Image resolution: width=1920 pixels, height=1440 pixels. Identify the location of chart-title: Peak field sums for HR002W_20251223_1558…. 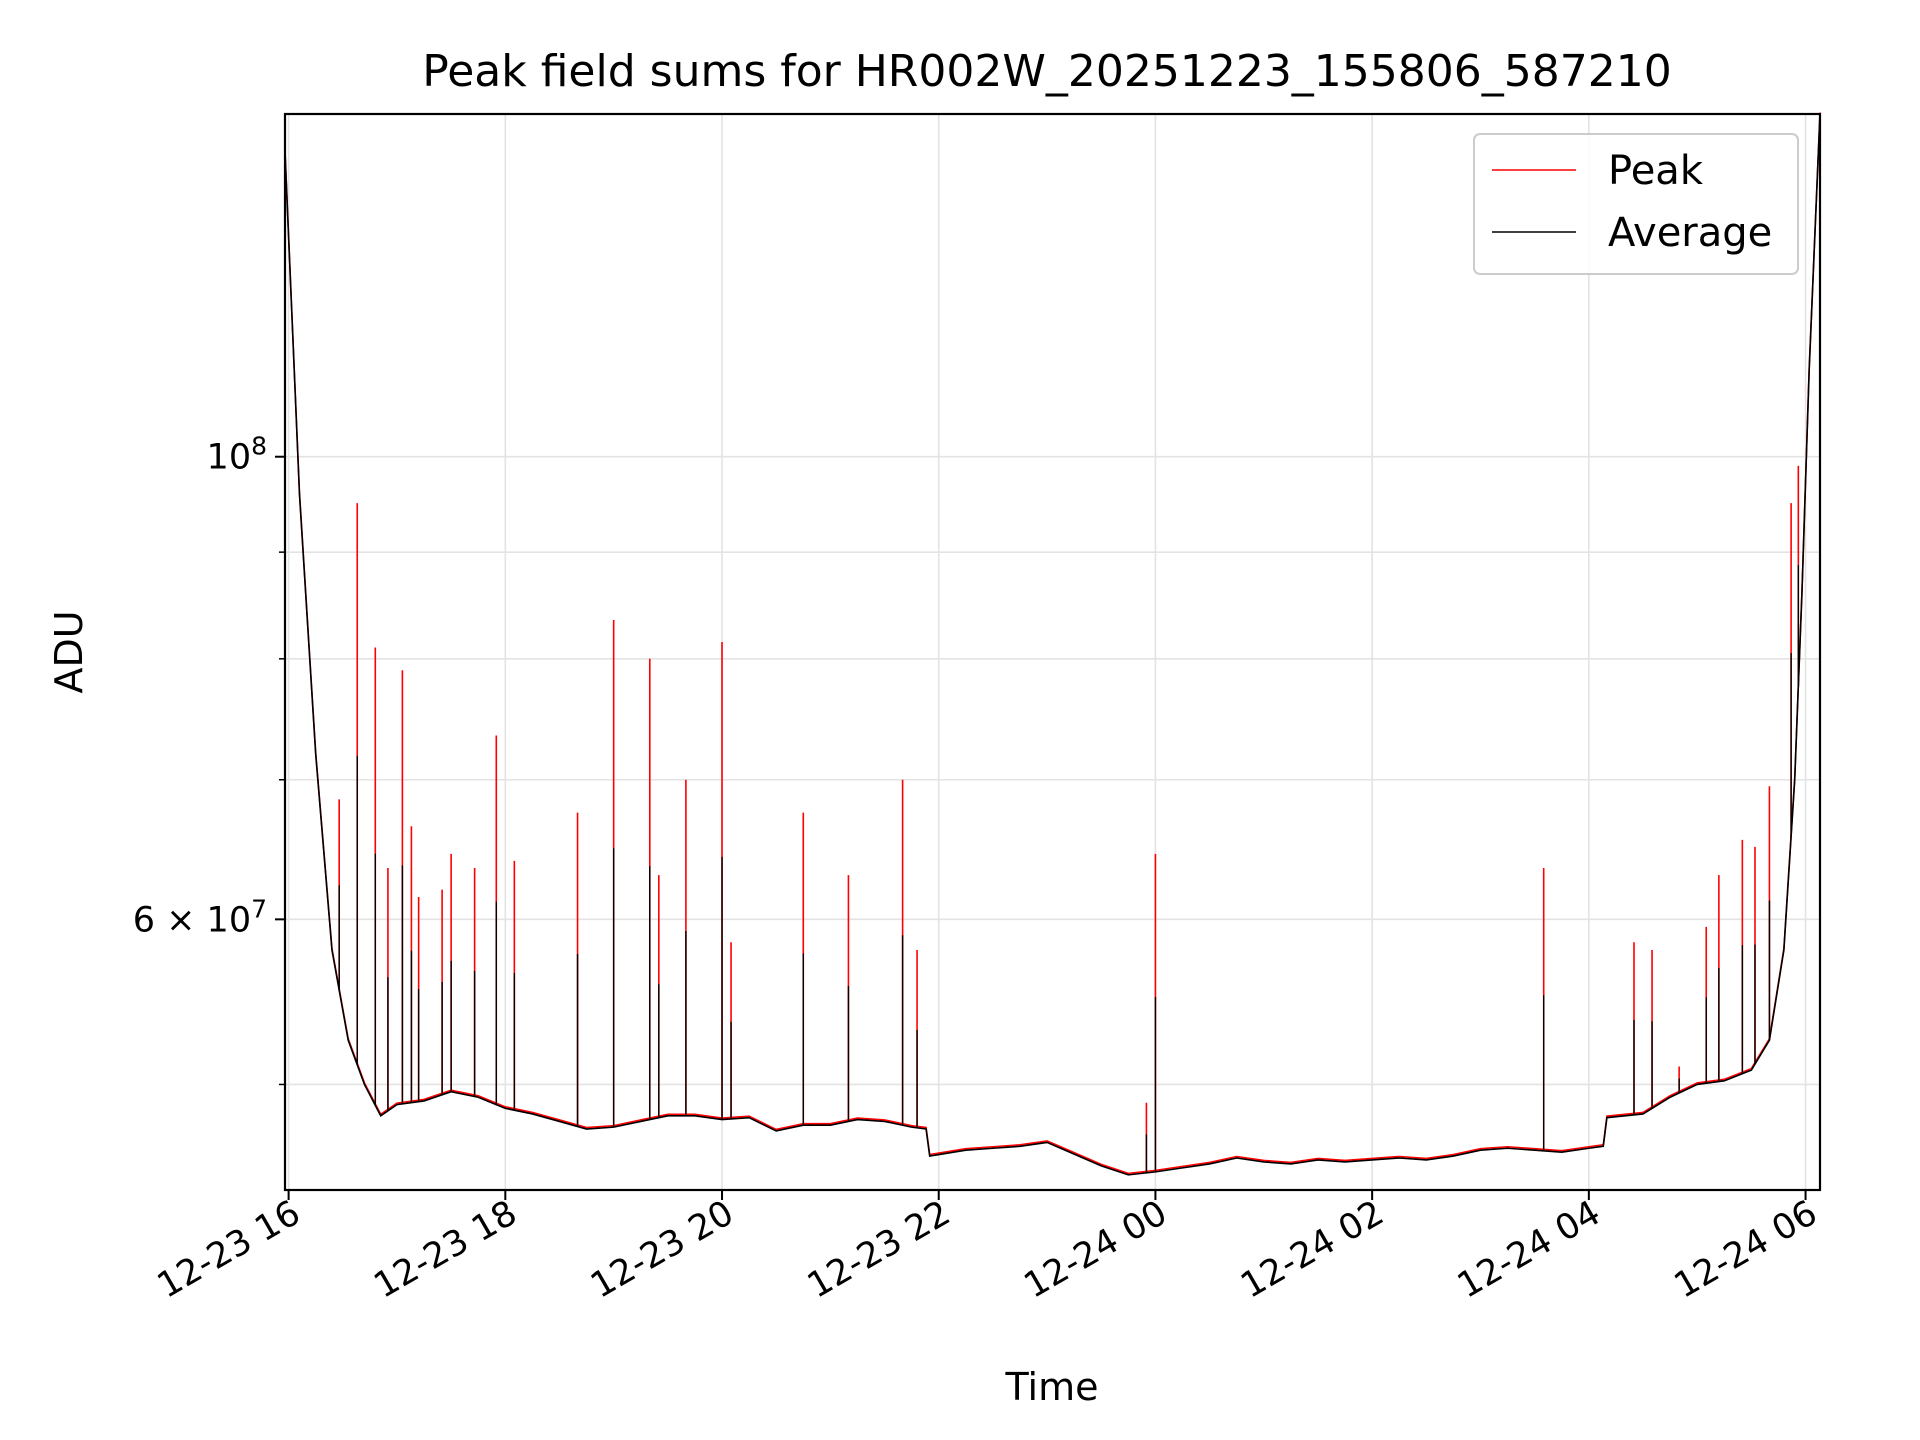
(1047, 71).